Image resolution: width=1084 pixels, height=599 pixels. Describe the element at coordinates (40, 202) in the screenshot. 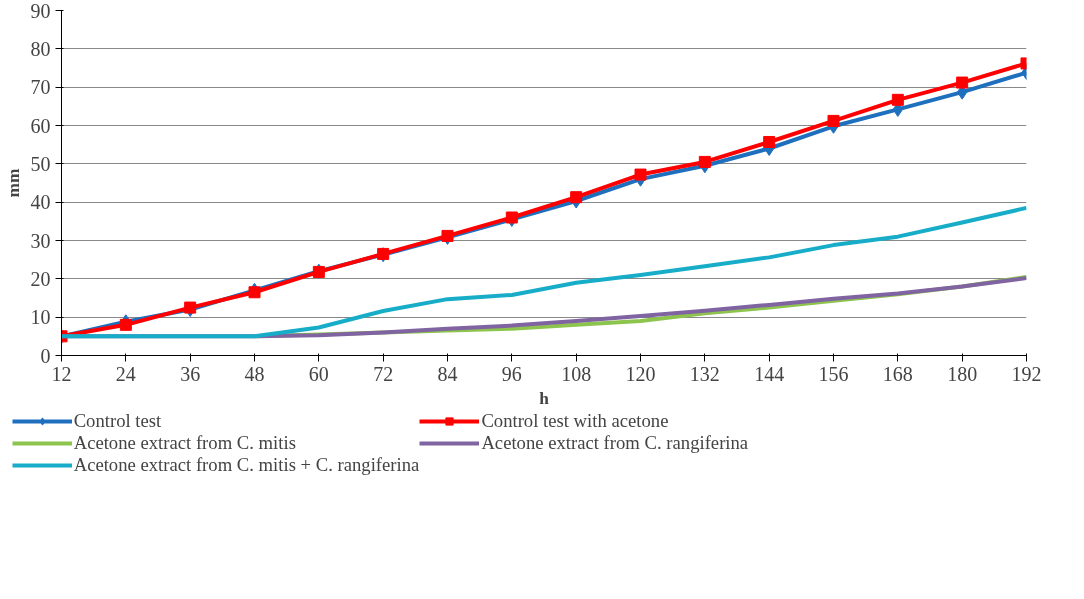

I see `y-tick-label: 40` at that location.